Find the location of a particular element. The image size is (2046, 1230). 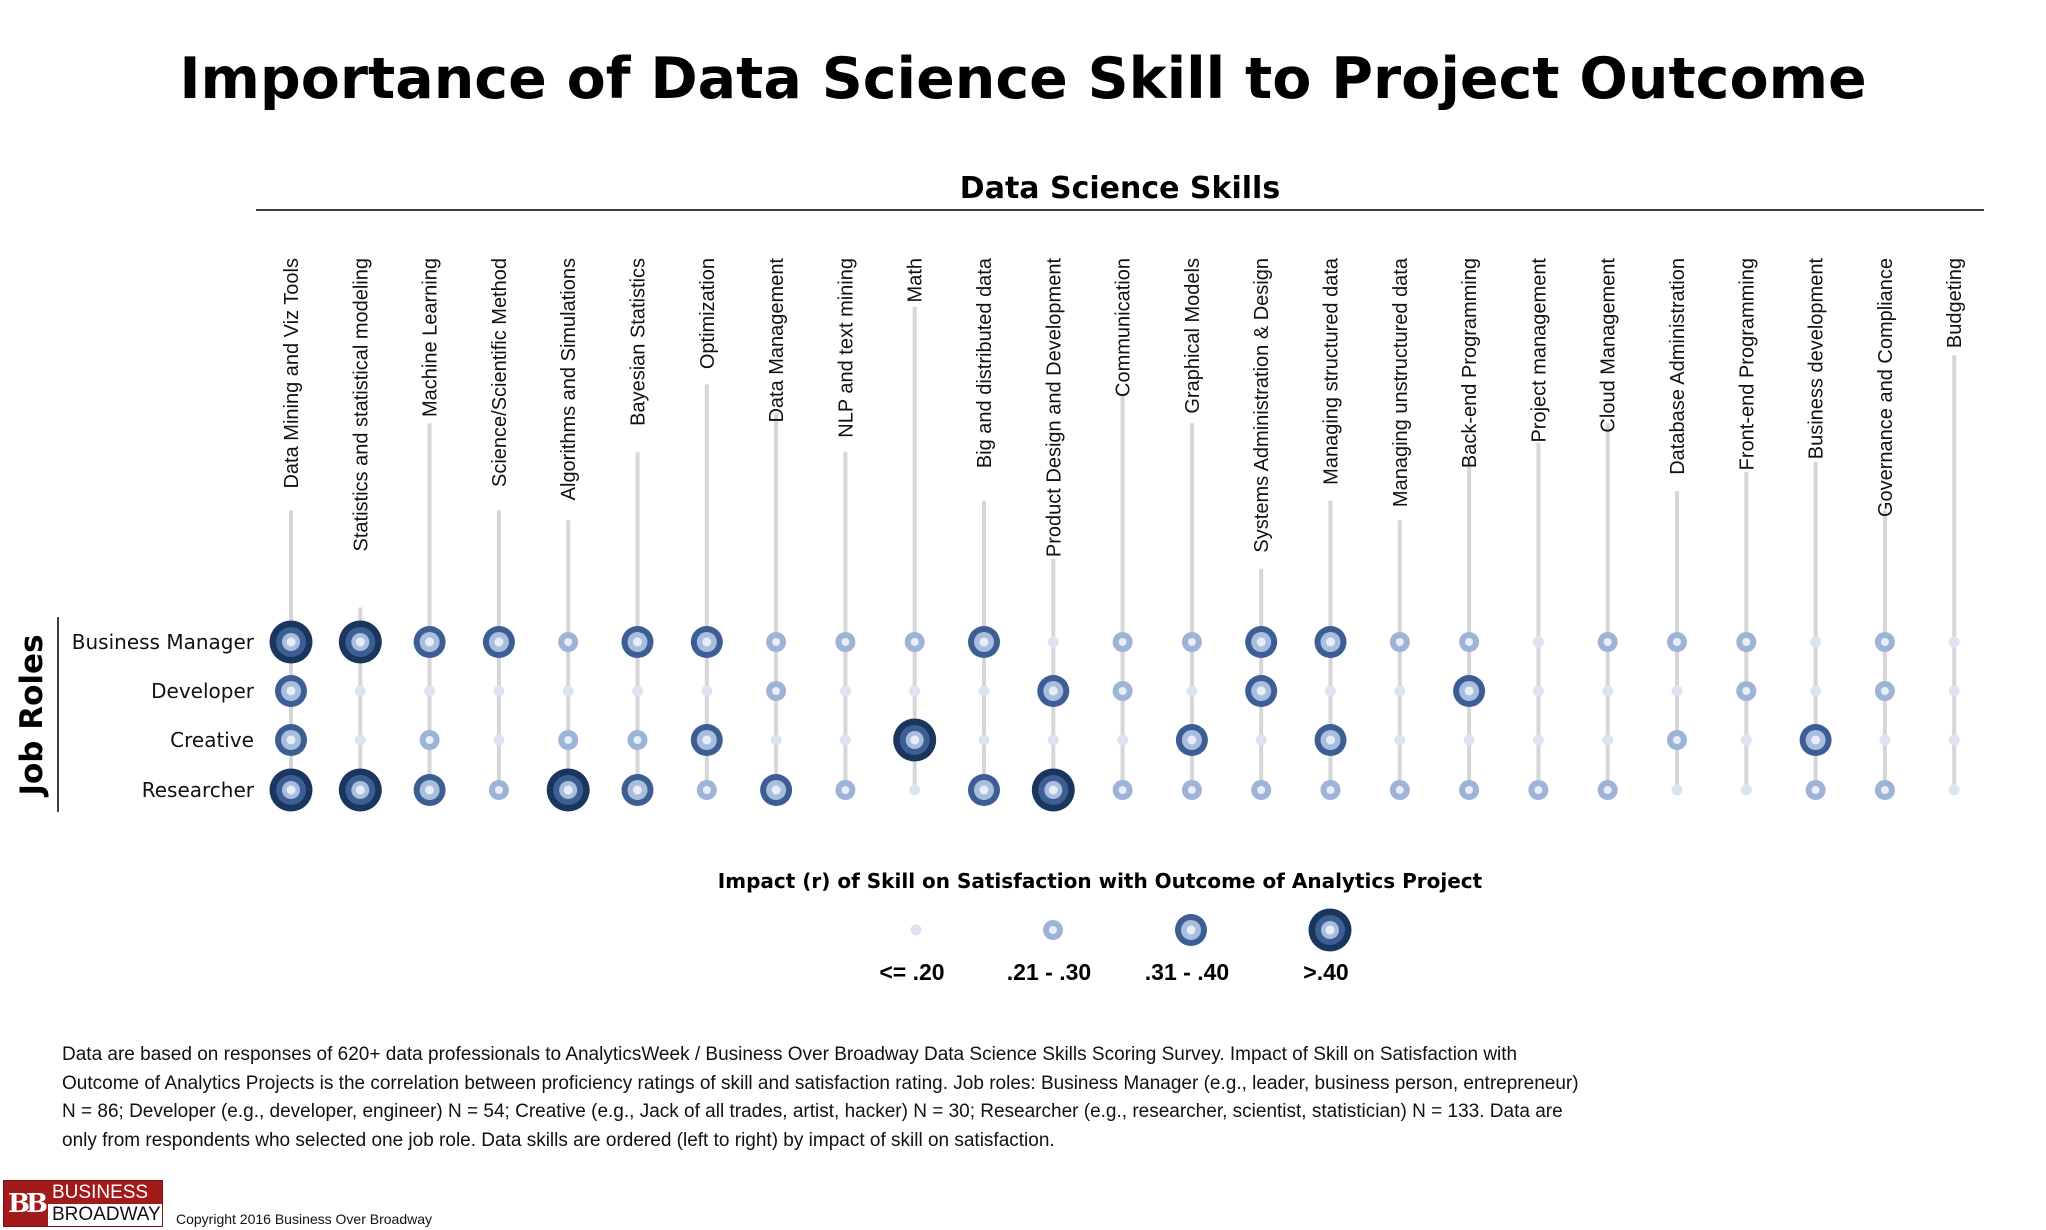

logo-line-1: BUSINESS is located at coordinates (105, 1192).